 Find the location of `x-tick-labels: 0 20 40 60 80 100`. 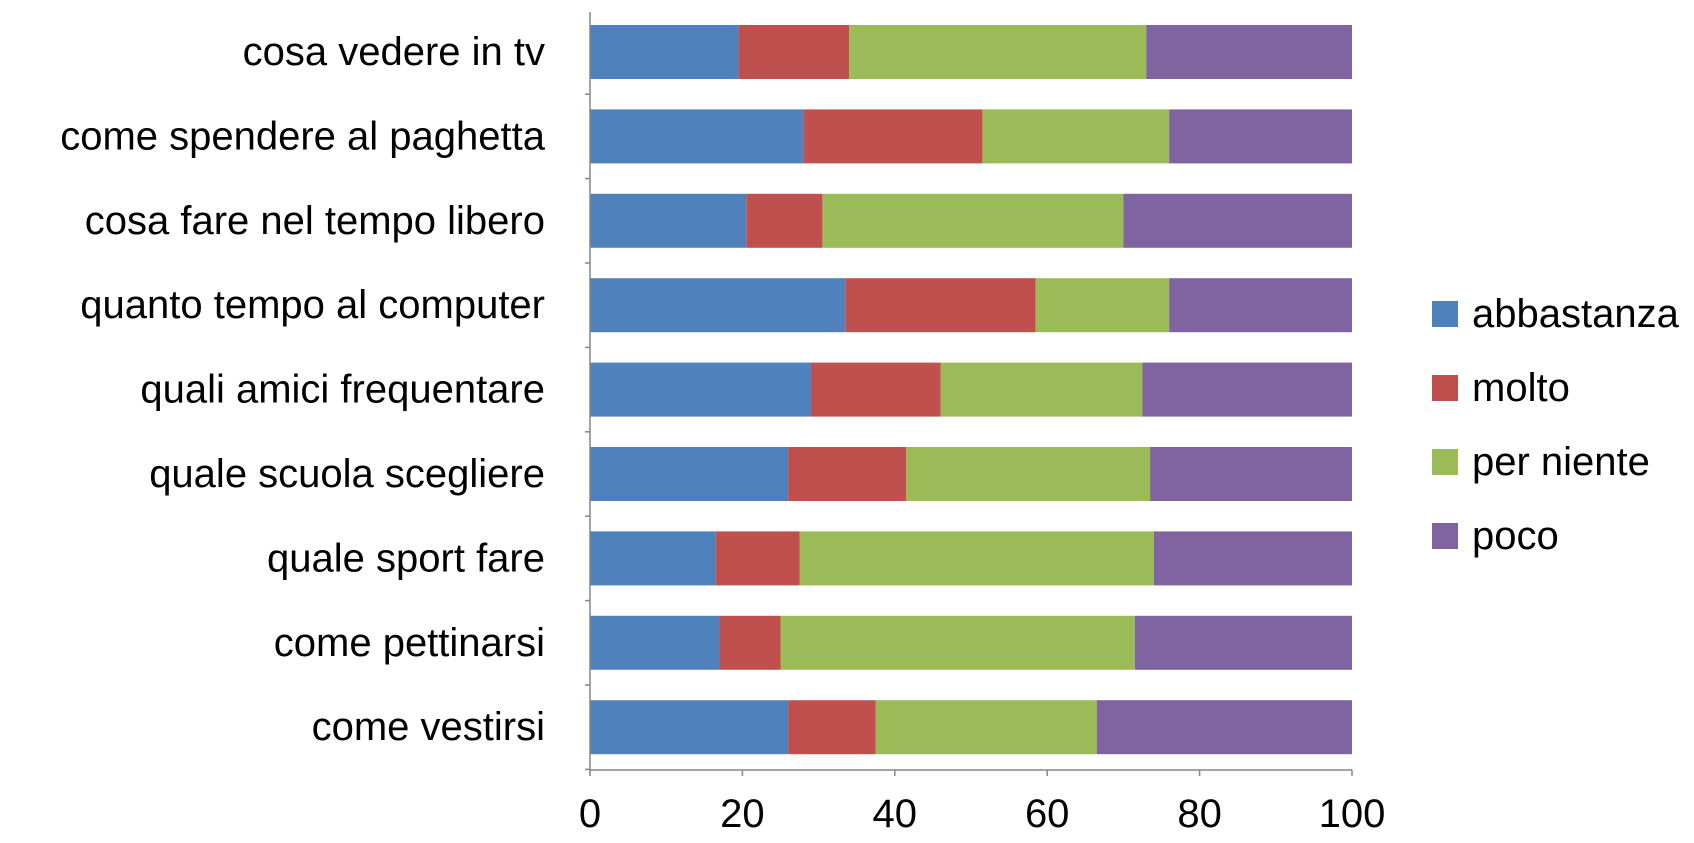

x-tick-labels: 0 20 40 60 80 100 is located at coordinates (982, 814).